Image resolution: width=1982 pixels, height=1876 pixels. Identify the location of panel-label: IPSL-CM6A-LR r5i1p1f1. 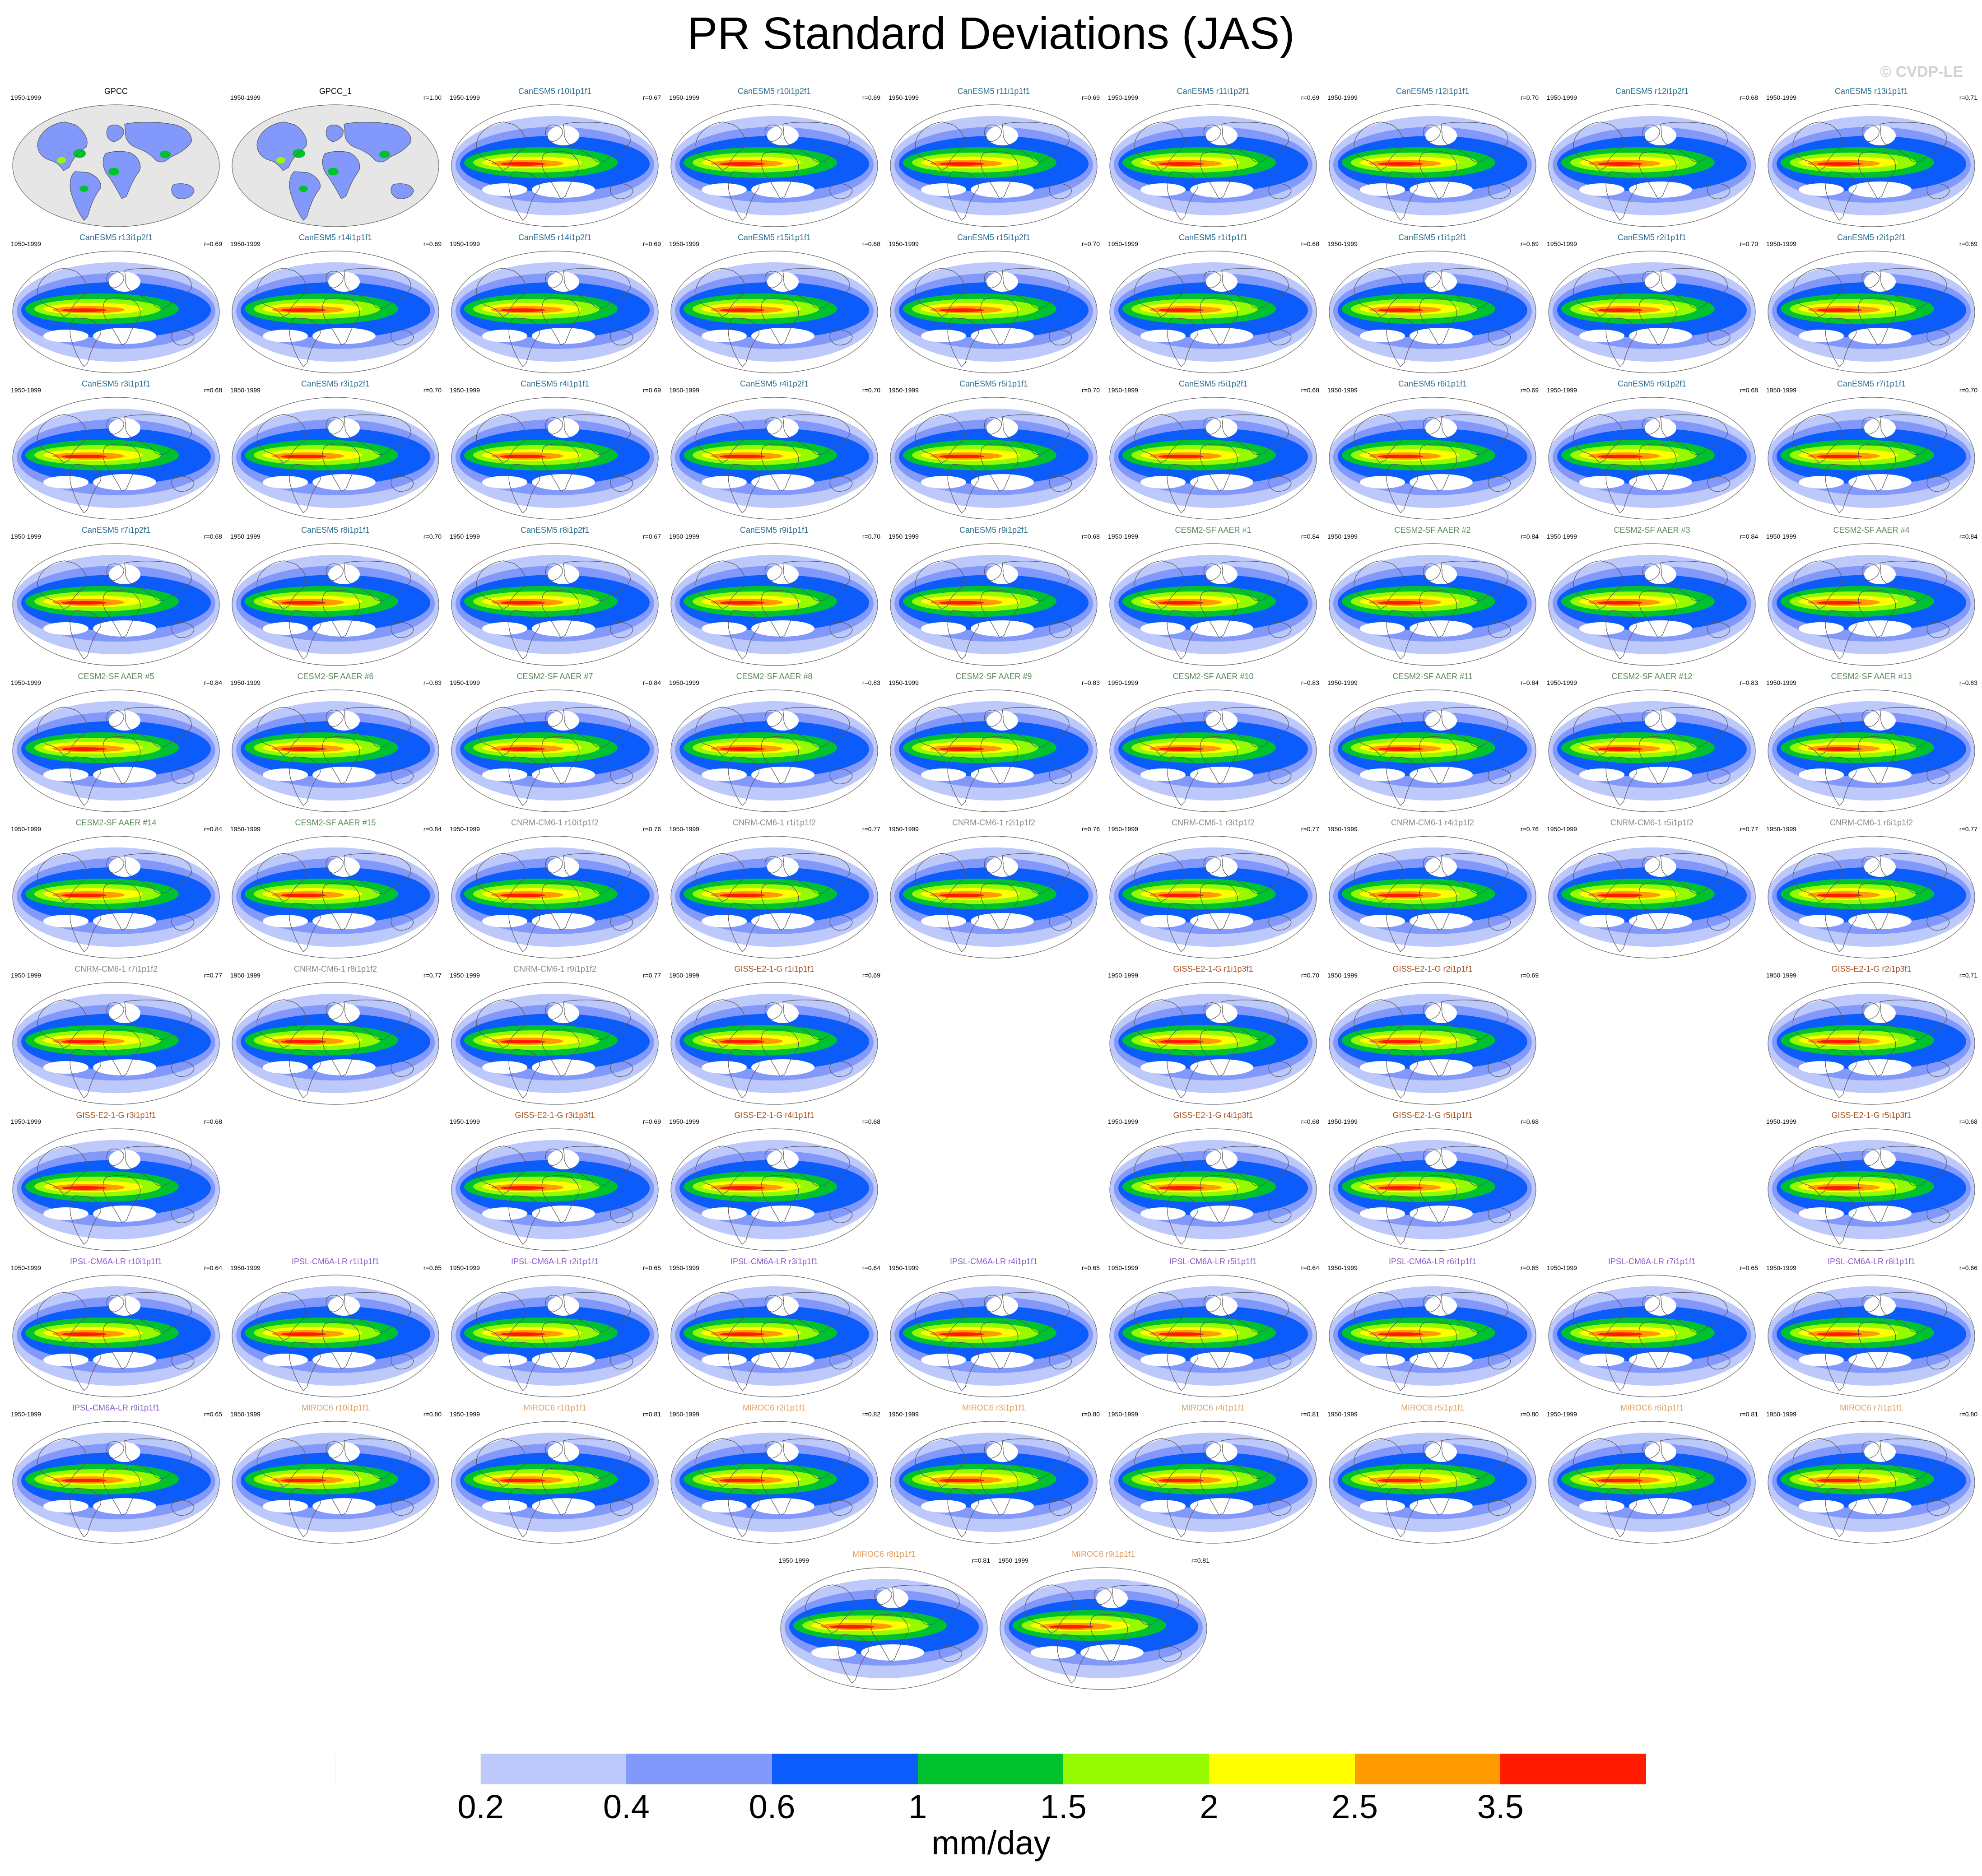
(1213, 1261).